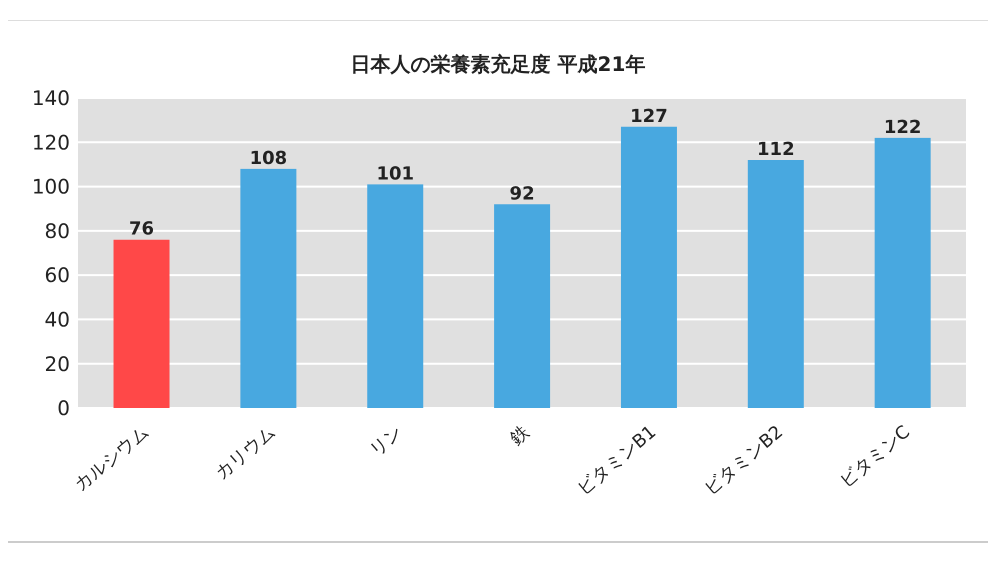 The height and width of the screenshot is (580, 1000). What do you see at coordinates (111, 459) in the screenshot?
I see `x-tick-label: カルシウム` at bounding box center [111, 459].